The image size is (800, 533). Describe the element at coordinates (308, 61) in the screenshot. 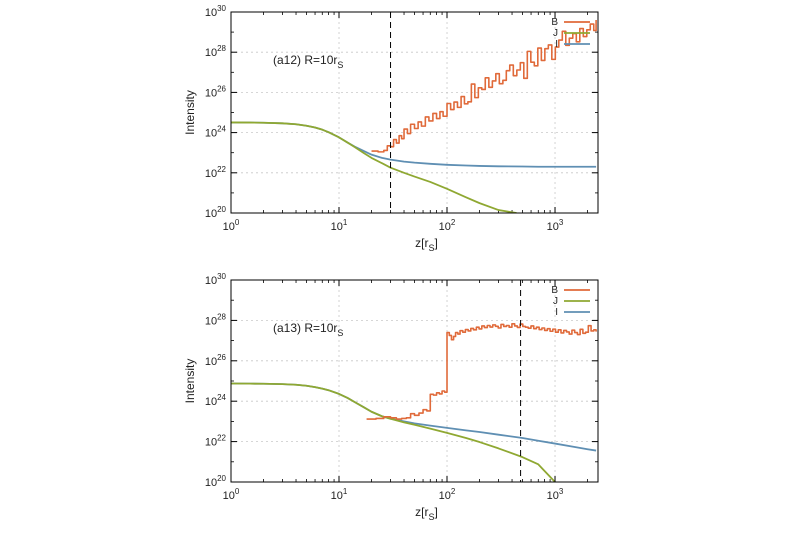

I see `panel-annotation: (a12) R=10rS` at that location.